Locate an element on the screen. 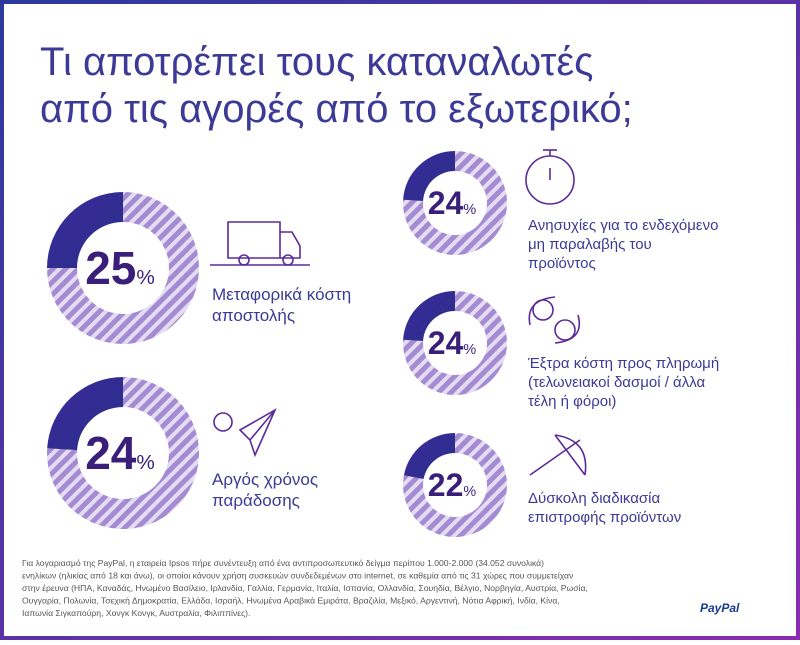 The image size is (800, 645). value-number: 22 is located at coordinates (446, 485).